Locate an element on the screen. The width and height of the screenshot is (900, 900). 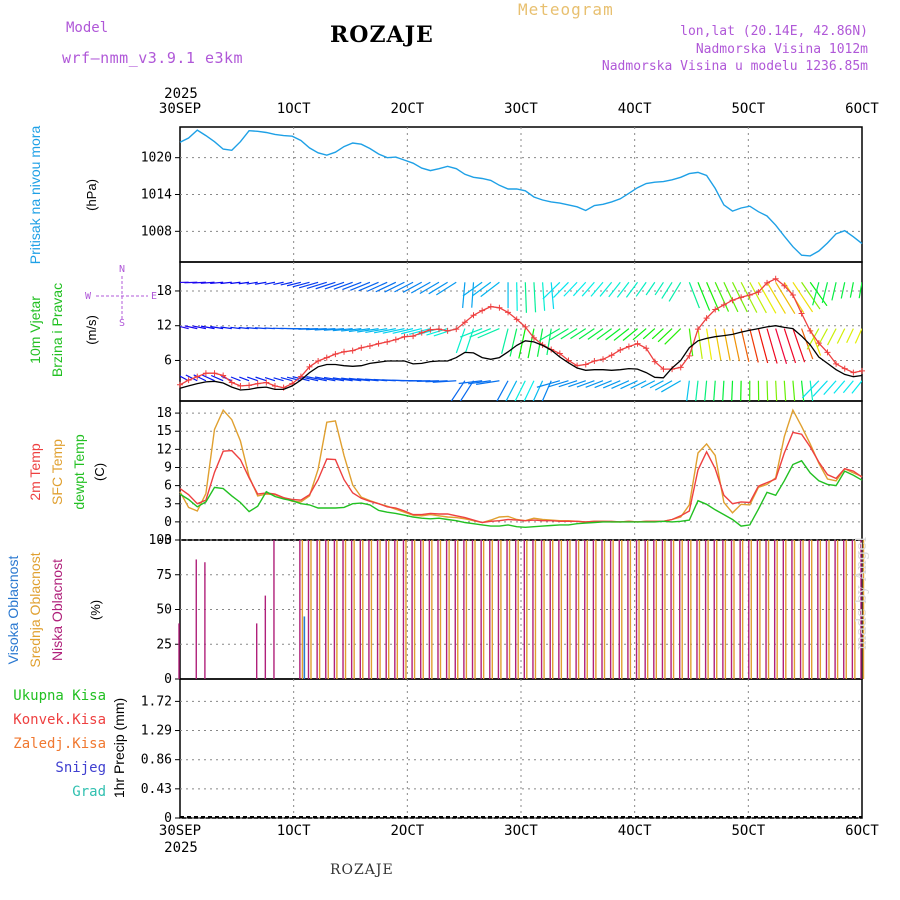
x-label-top: 1OCT is located at coordinates (294, 109).